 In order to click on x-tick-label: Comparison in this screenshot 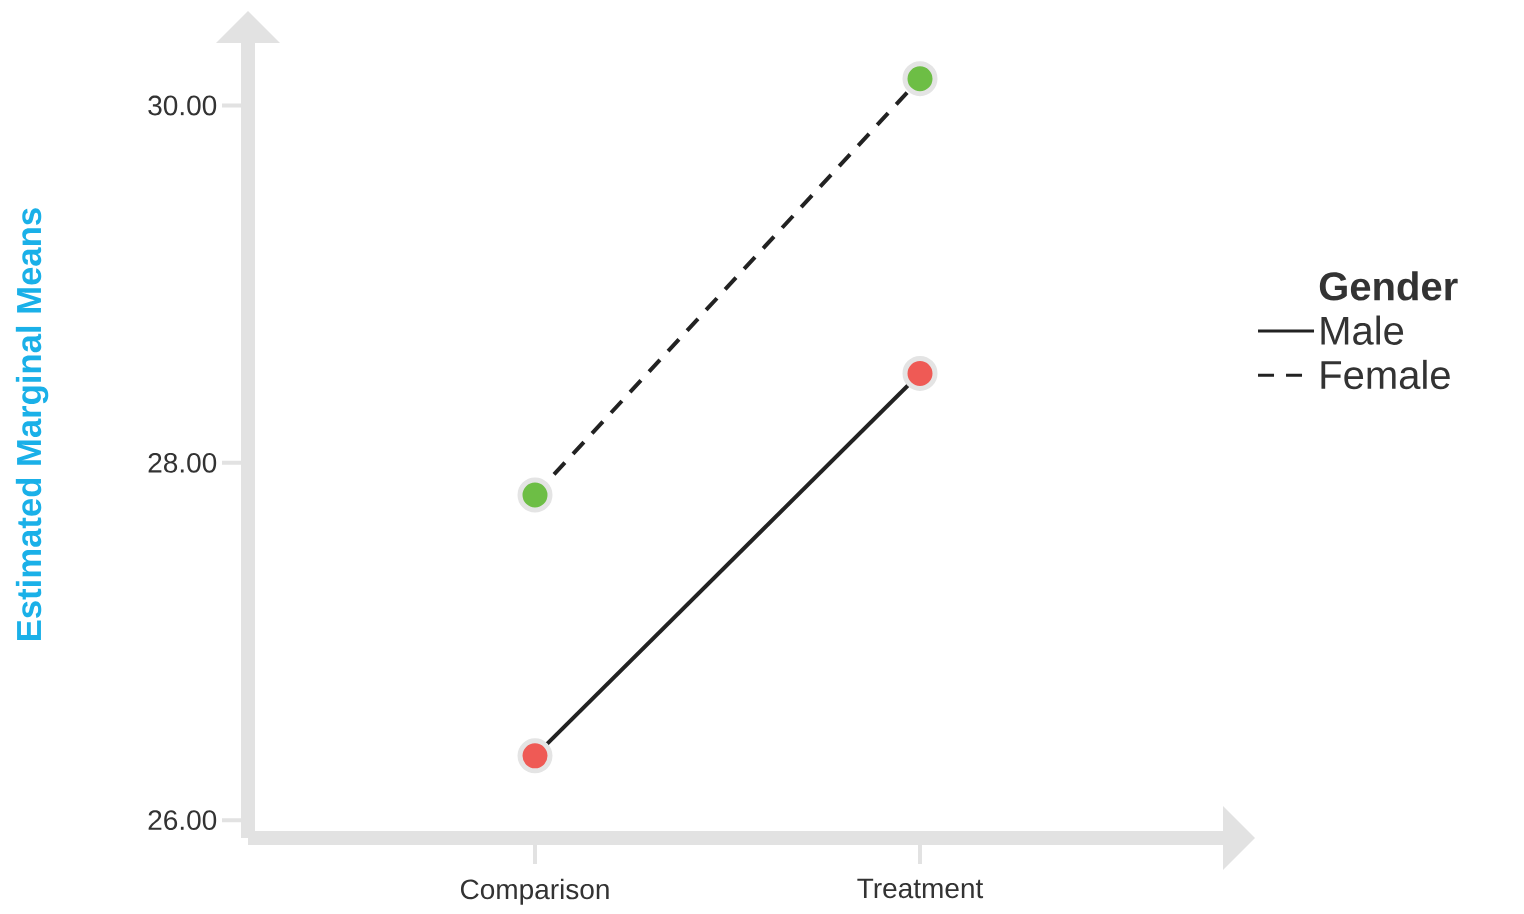, I will do `click(534, 891)`.